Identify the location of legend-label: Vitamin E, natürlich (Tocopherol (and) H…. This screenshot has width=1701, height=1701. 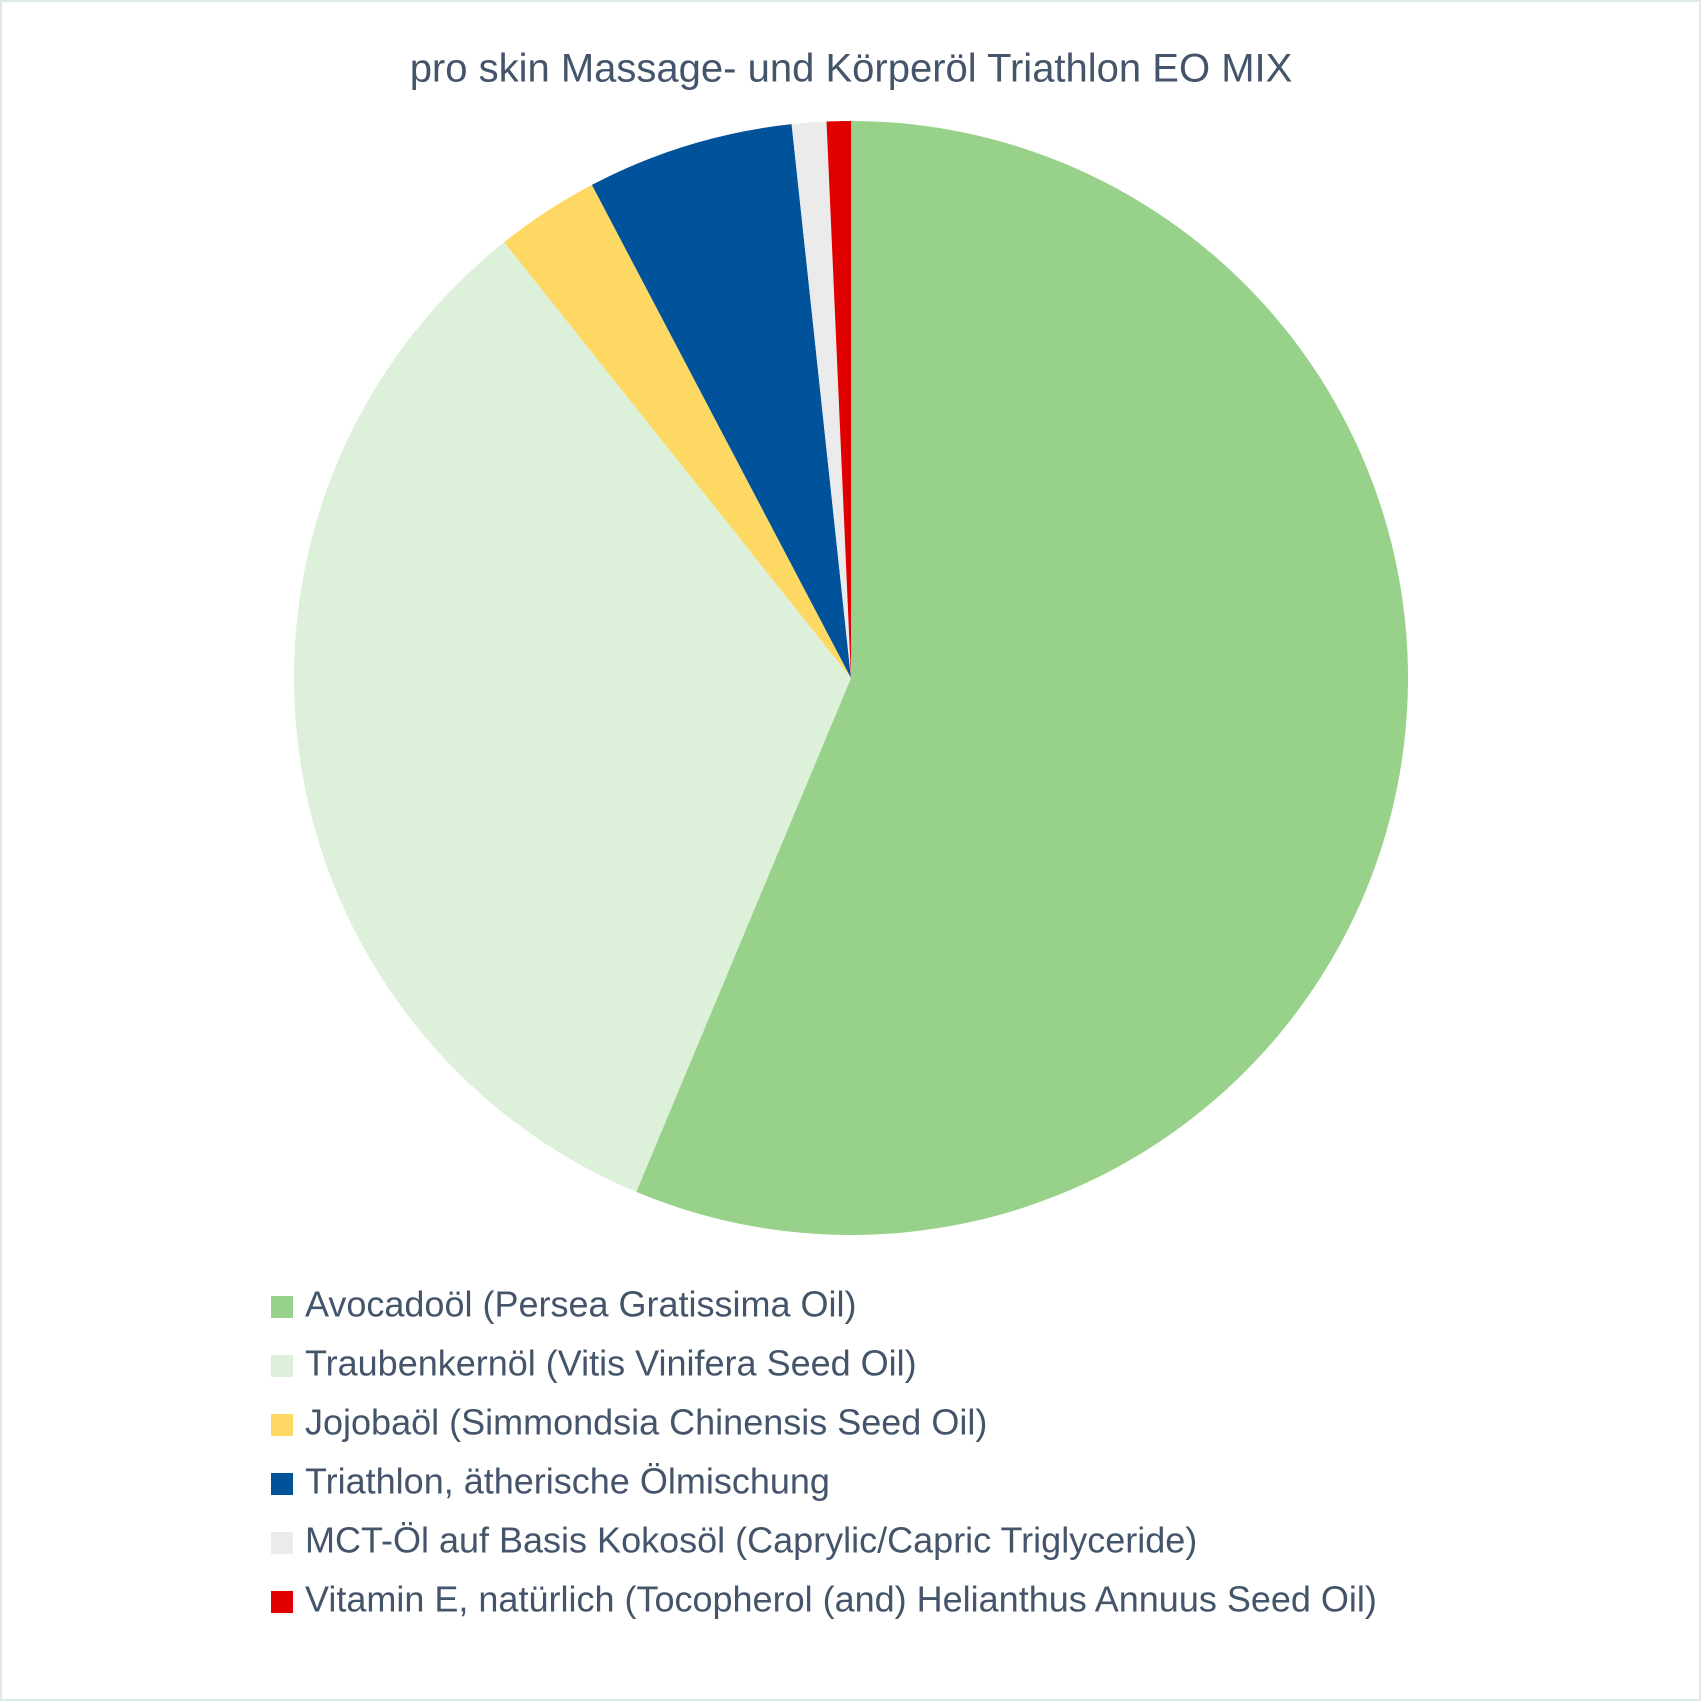
(841, 1599).